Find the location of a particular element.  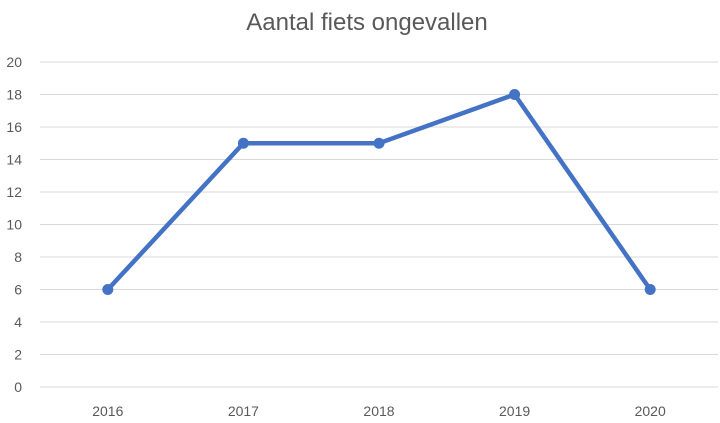

y-tick-label: 4 is located at coordinates (18, 322).